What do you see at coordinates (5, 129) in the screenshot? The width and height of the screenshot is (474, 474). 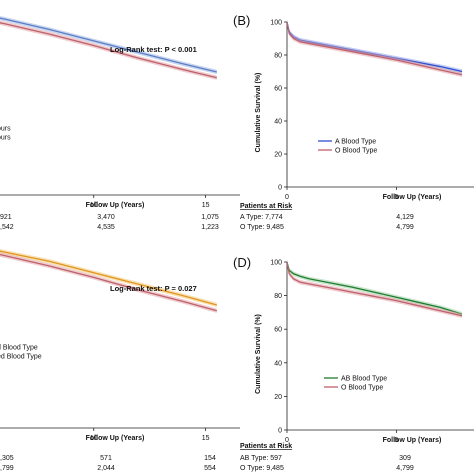 I see `legend-label-0: ours` at bounding box center [5, 129].